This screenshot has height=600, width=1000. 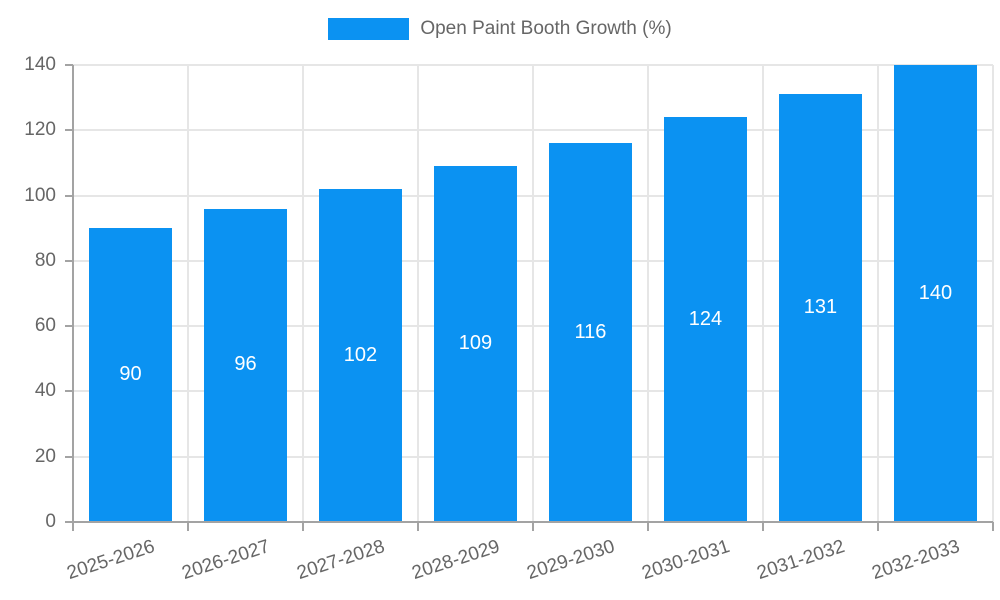 I want to click on bar-2029-2030: 116, so click(x=590, y=332).